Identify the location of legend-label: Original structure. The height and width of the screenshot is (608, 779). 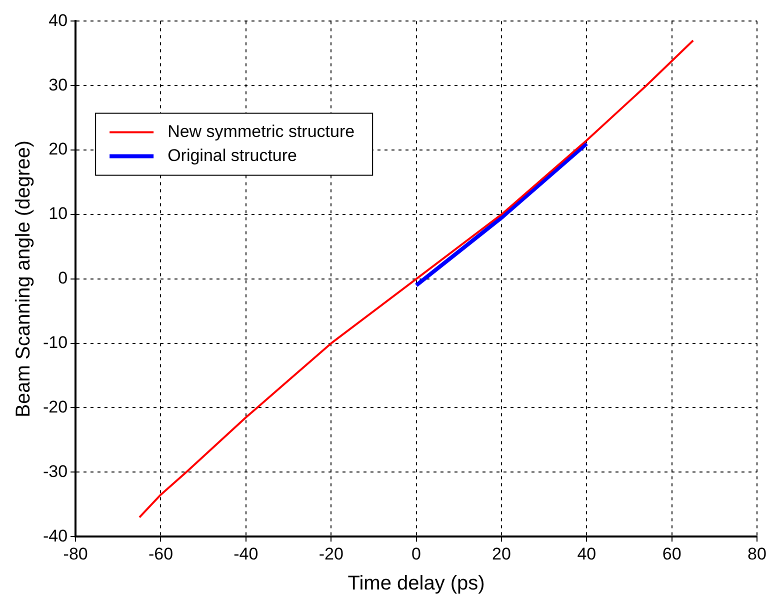
(233, 155).